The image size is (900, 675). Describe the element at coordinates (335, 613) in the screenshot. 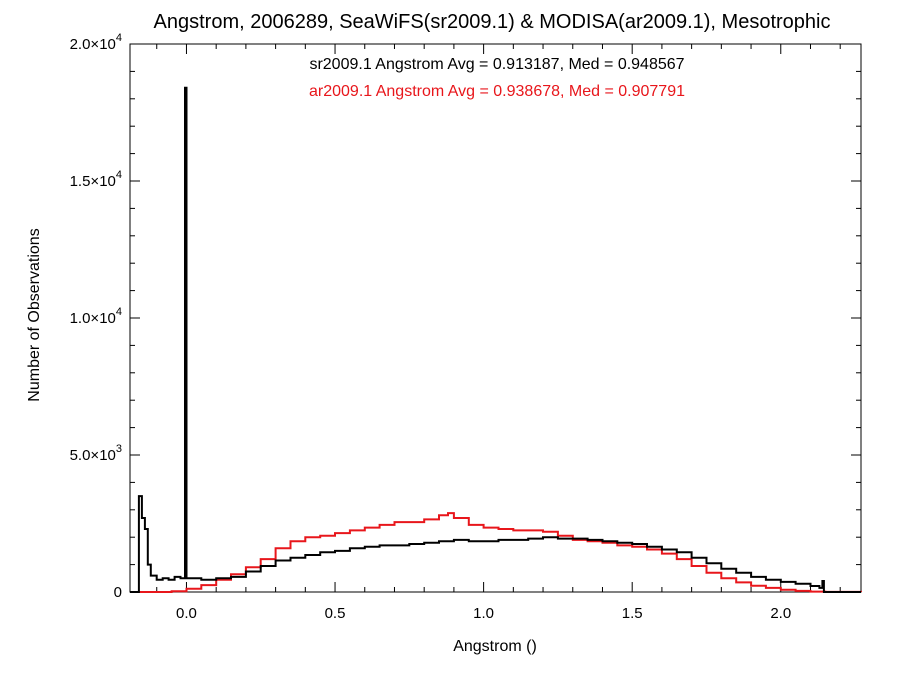

I see `x-tick-label: 0.5` at that location.